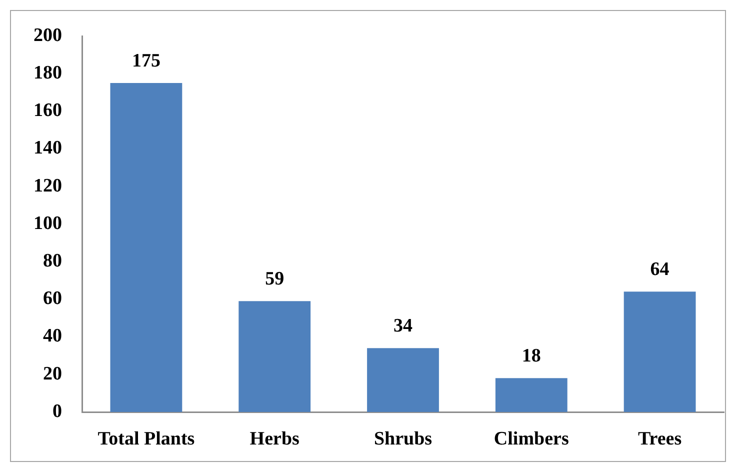 This screenshot has height=465, width=733. Describe the element at coordinates (52, 336) in the screenshot. I see `y-tick-label: 40` at that location.